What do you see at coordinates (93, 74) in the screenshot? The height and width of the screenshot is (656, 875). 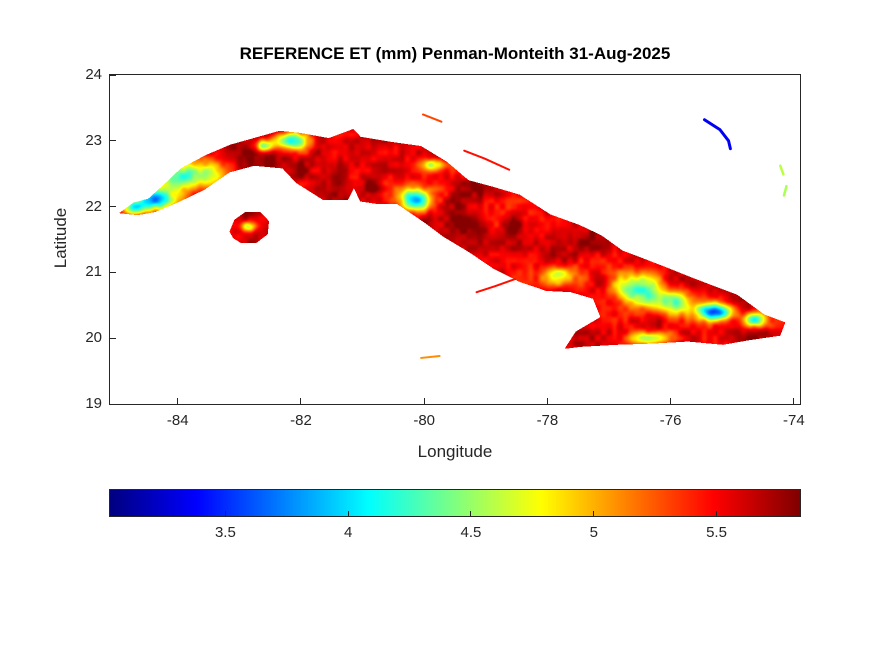 I see `y-tick-label: 24` at bounding box center [93, 74].